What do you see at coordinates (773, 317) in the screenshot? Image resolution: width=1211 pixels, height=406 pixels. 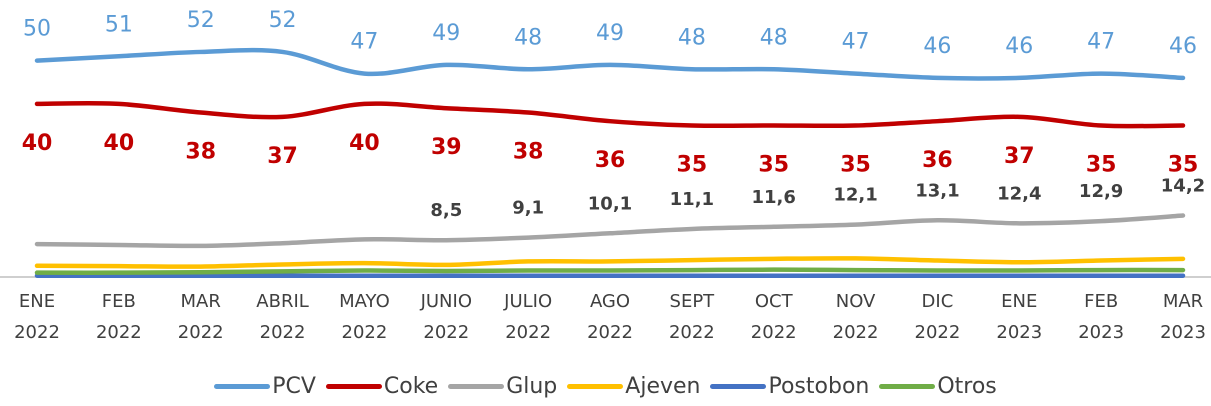 I see `x-tick-label: OCT 2022` at bounding box center [773, 317].